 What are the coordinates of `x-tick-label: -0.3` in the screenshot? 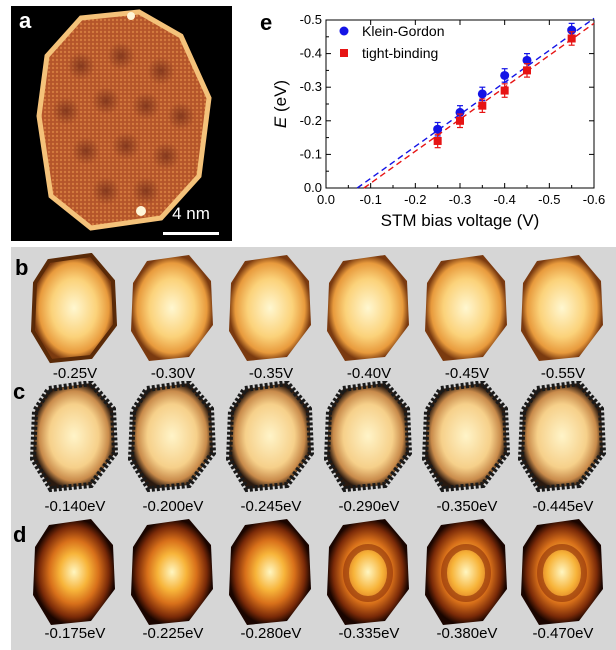 It's located at (460, 199).